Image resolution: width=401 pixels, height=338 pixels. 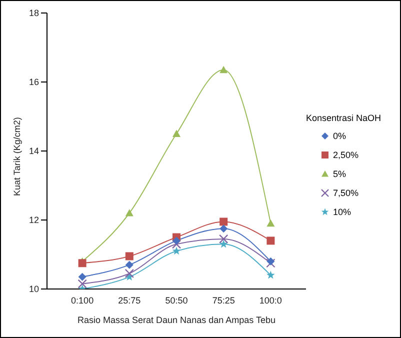 What do you see at coordinates (33, 82) in the screenshot?
I see `y-tick-label: 16` at bounding box center [33, 82].